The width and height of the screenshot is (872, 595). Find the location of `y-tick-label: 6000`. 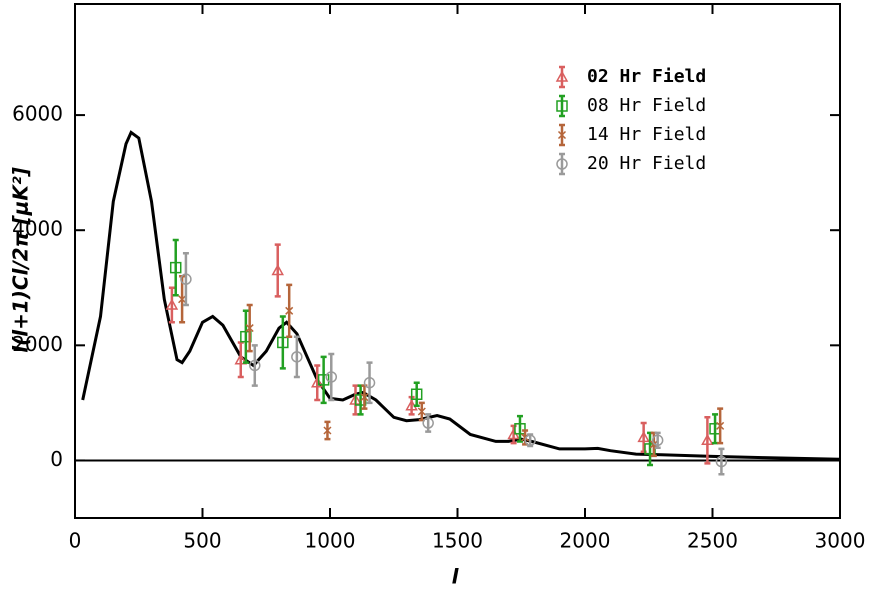

y-tick-label: 6000 is located at coordinates (37, 114).